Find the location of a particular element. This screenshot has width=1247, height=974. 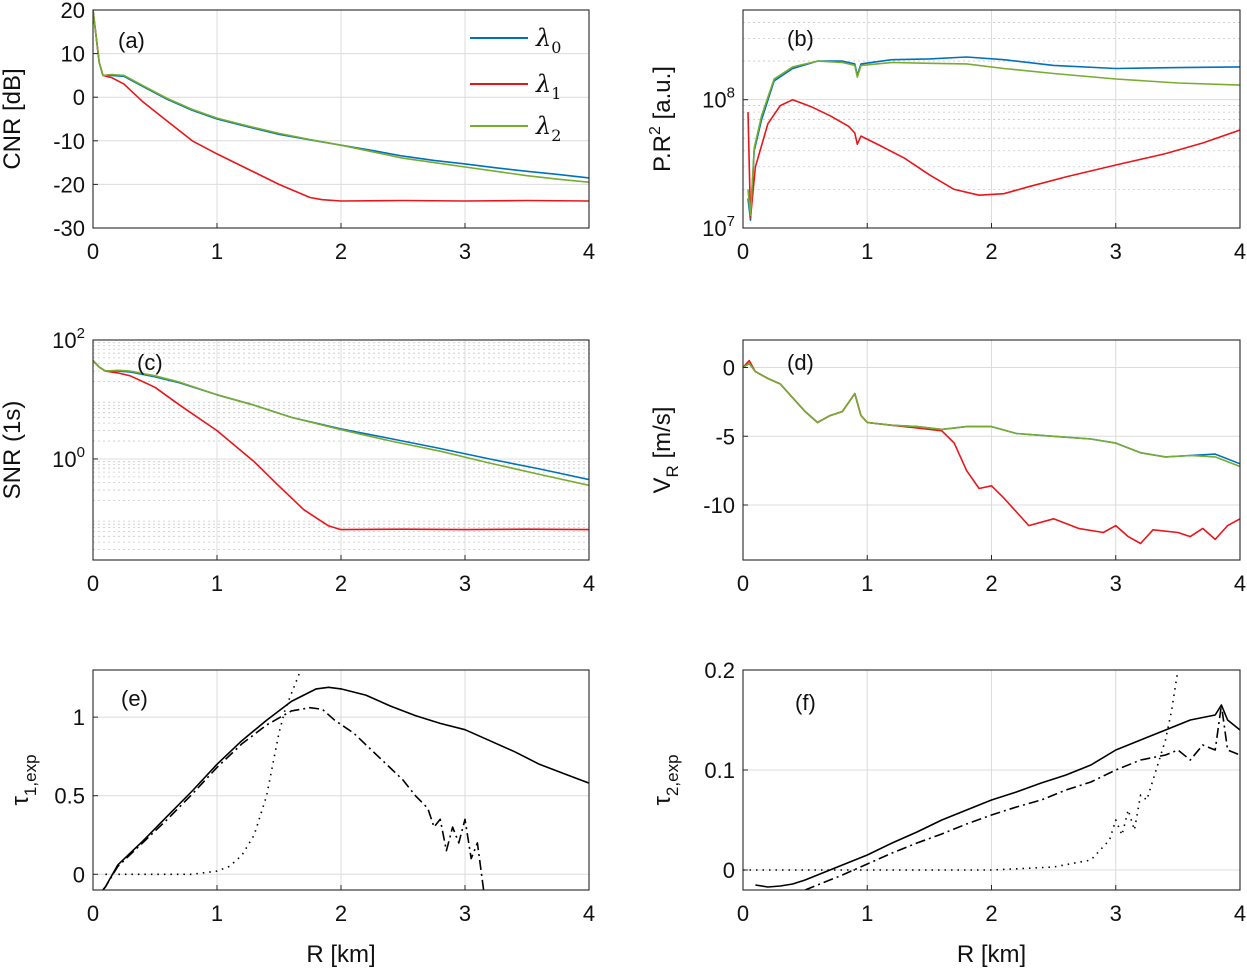

series-line-a-λ2 is located at coordinates (341, 96).